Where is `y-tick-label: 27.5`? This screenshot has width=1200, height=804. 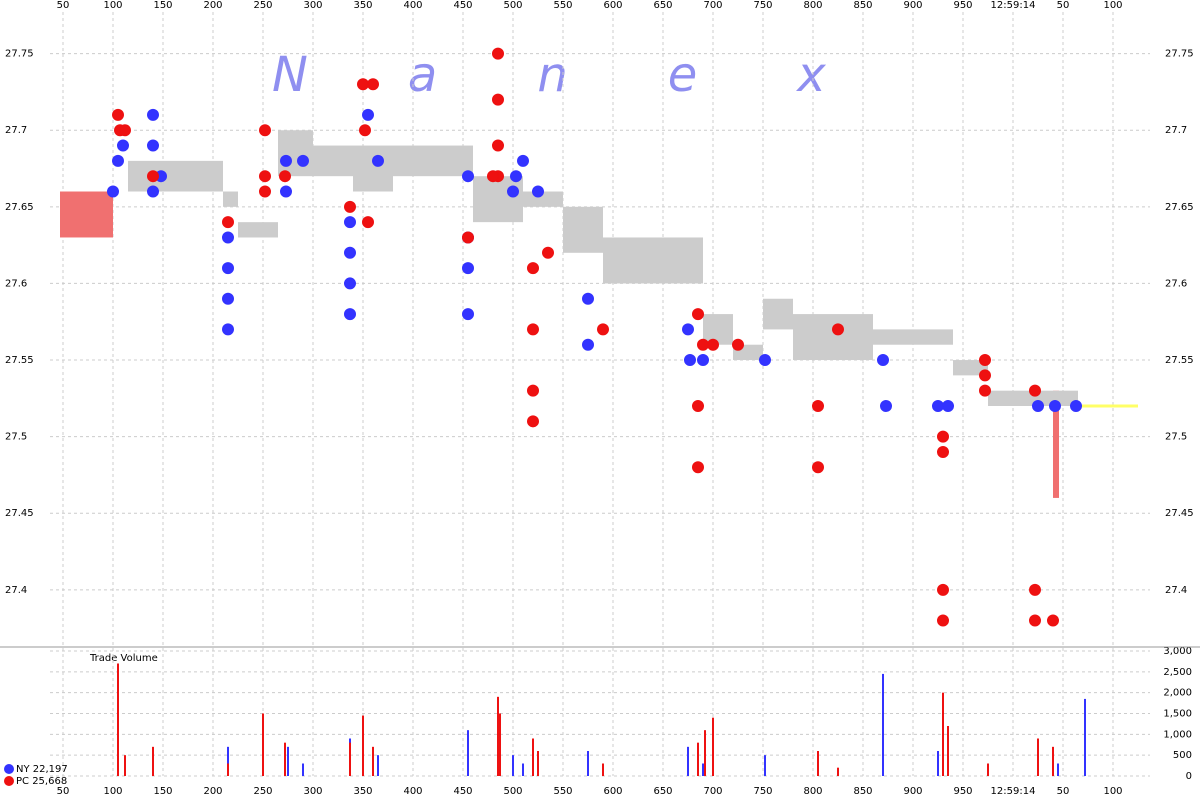
y-tick-label: 27.5 is located at coordinates (16, 437).